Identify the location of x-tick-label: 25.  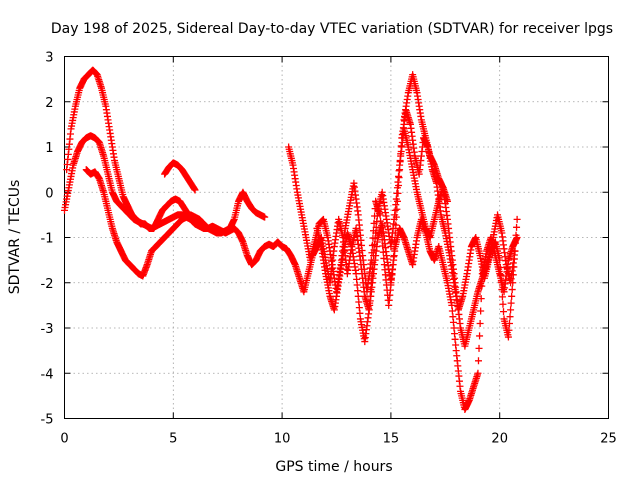
(608, 439).